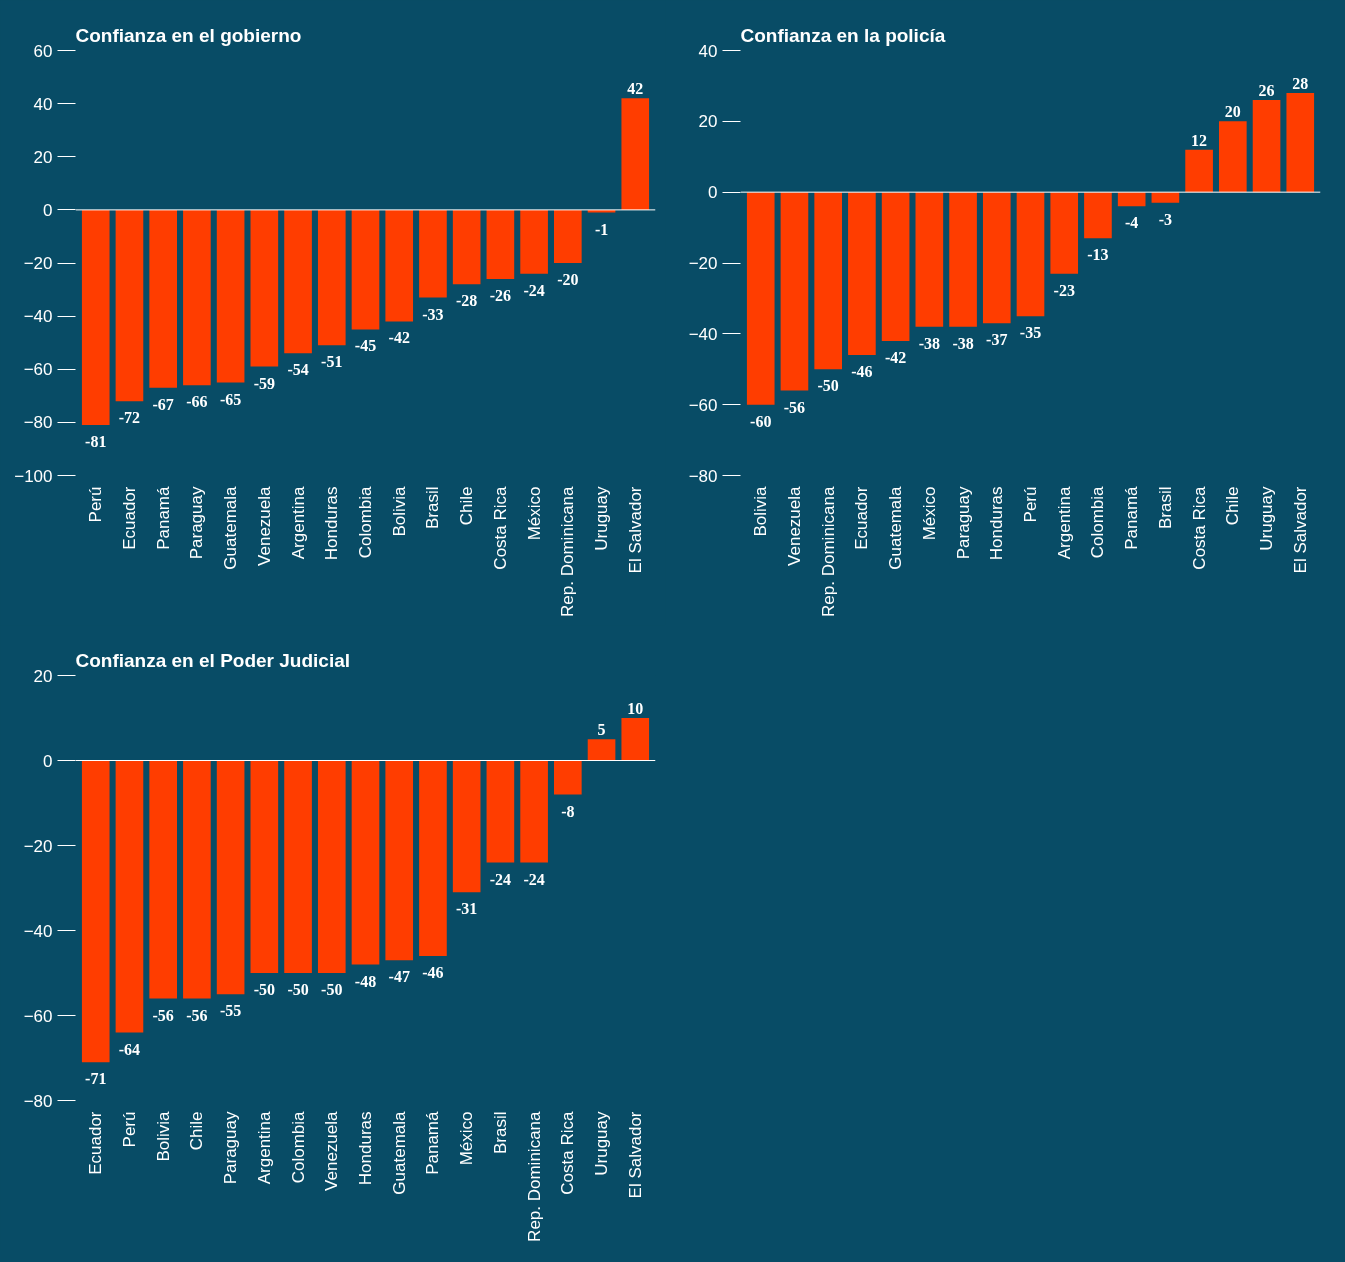 Image resolution: width=1345 pixels, height=1262 pixels. Describe the element at coordinates (33, 476) in the screenshot. I see `y-tick-label: −100` at that location.